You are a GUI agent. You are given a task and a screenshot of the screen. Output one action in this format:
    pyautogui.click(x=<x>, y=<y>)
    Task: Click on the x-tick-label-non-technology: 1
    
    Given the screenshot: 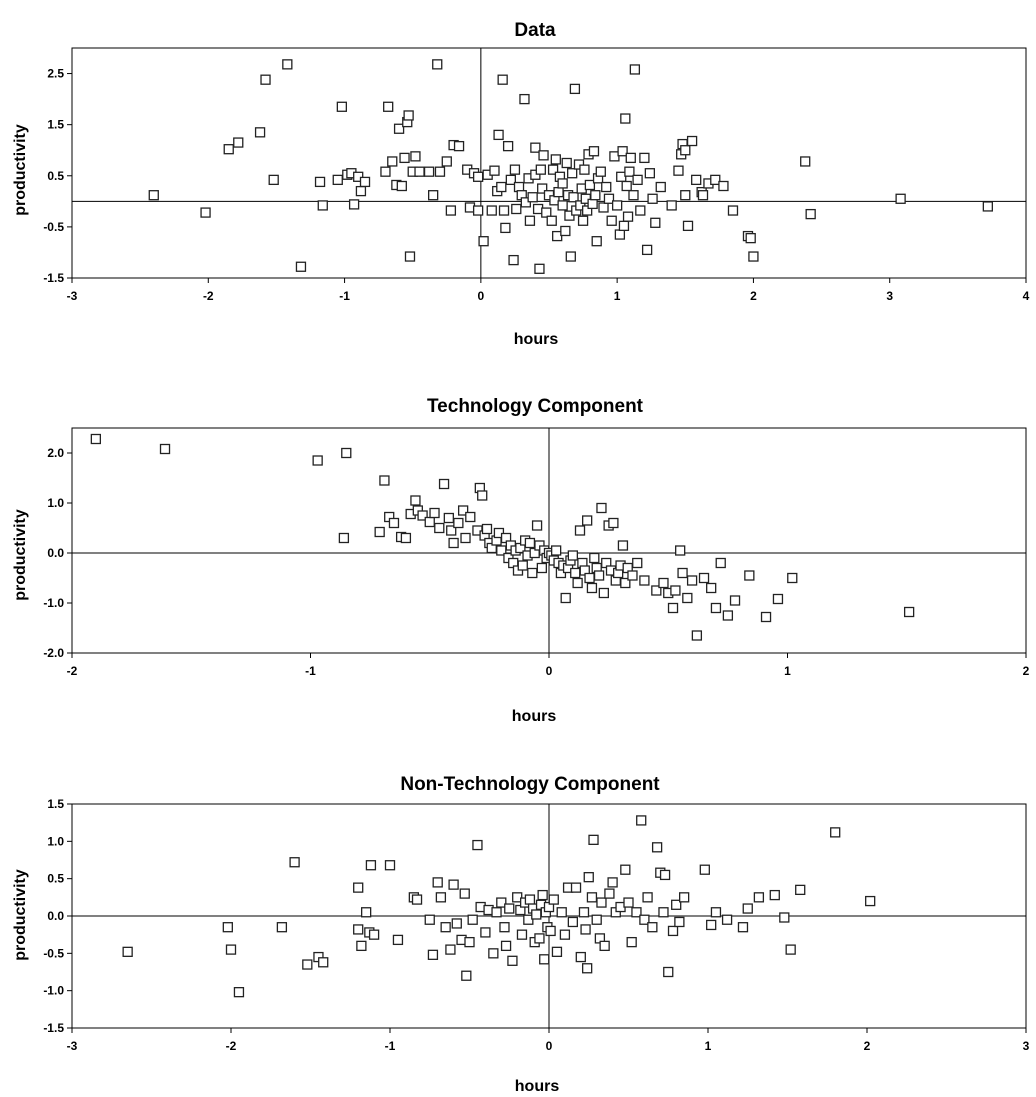 What is the action you would take?
    pyautogui.click(x=708, y=1046)
    